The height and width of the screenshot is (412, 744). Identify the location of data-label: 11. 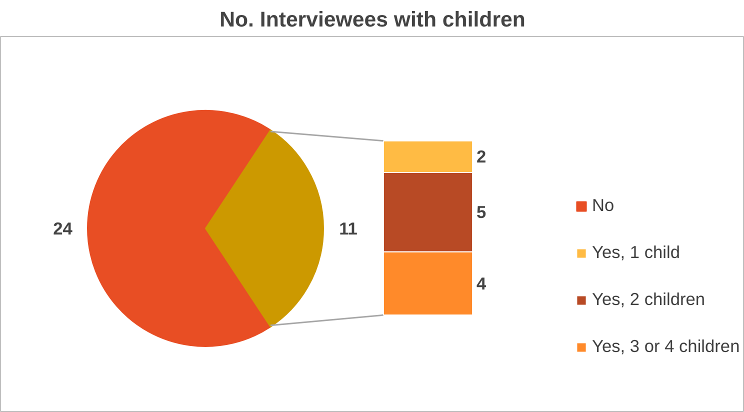
(348, 228).